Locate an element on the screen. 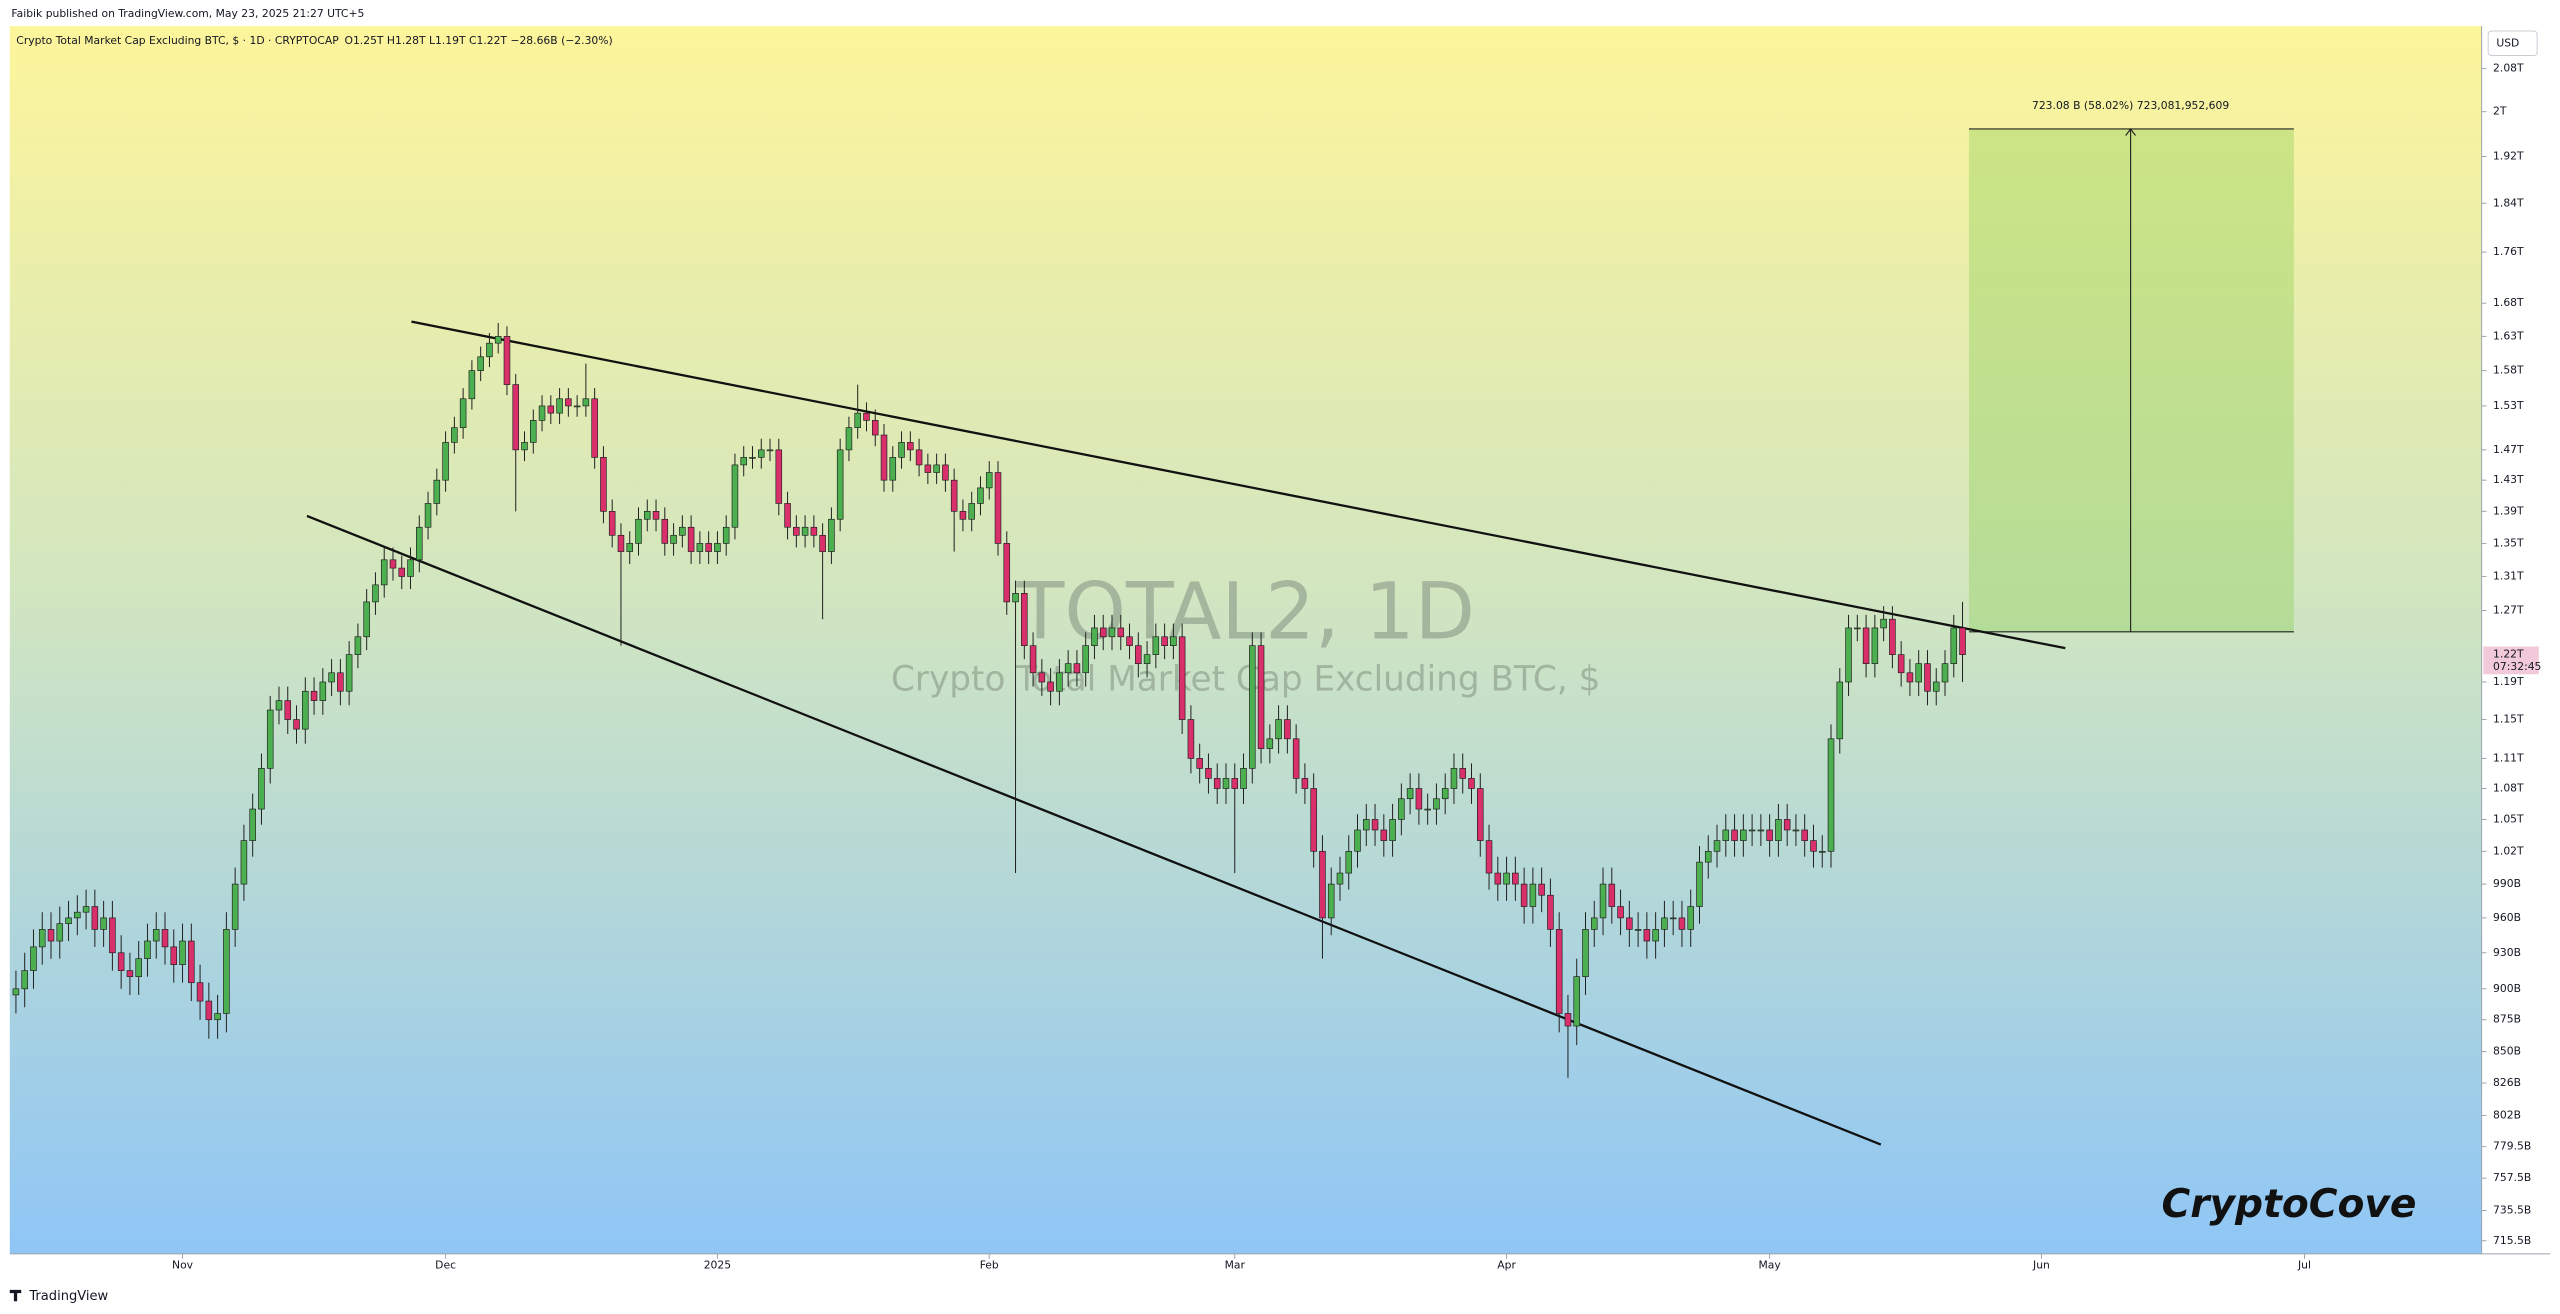 The height and width of the screenshot is (1314, 2560). x-tick-label: Jun is located at coordinates (2041, 1264).